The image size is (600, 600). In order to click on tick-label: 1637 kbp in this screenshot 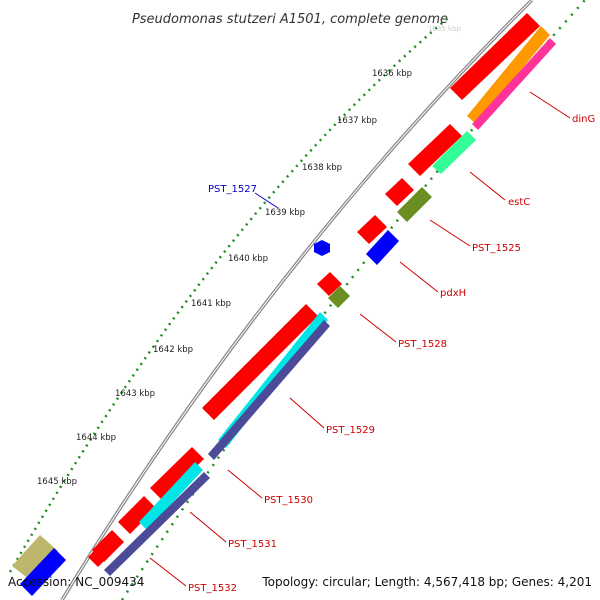, I will do `click(357, 121)`.